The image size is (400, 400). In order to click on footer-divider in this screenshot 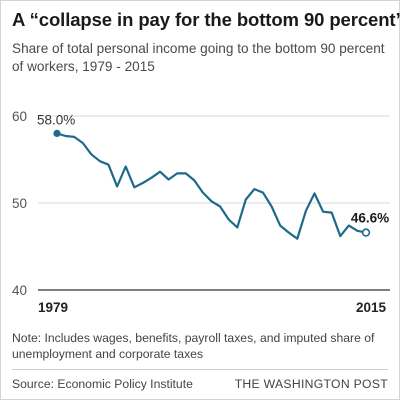, I will do `click(200, 369)`.